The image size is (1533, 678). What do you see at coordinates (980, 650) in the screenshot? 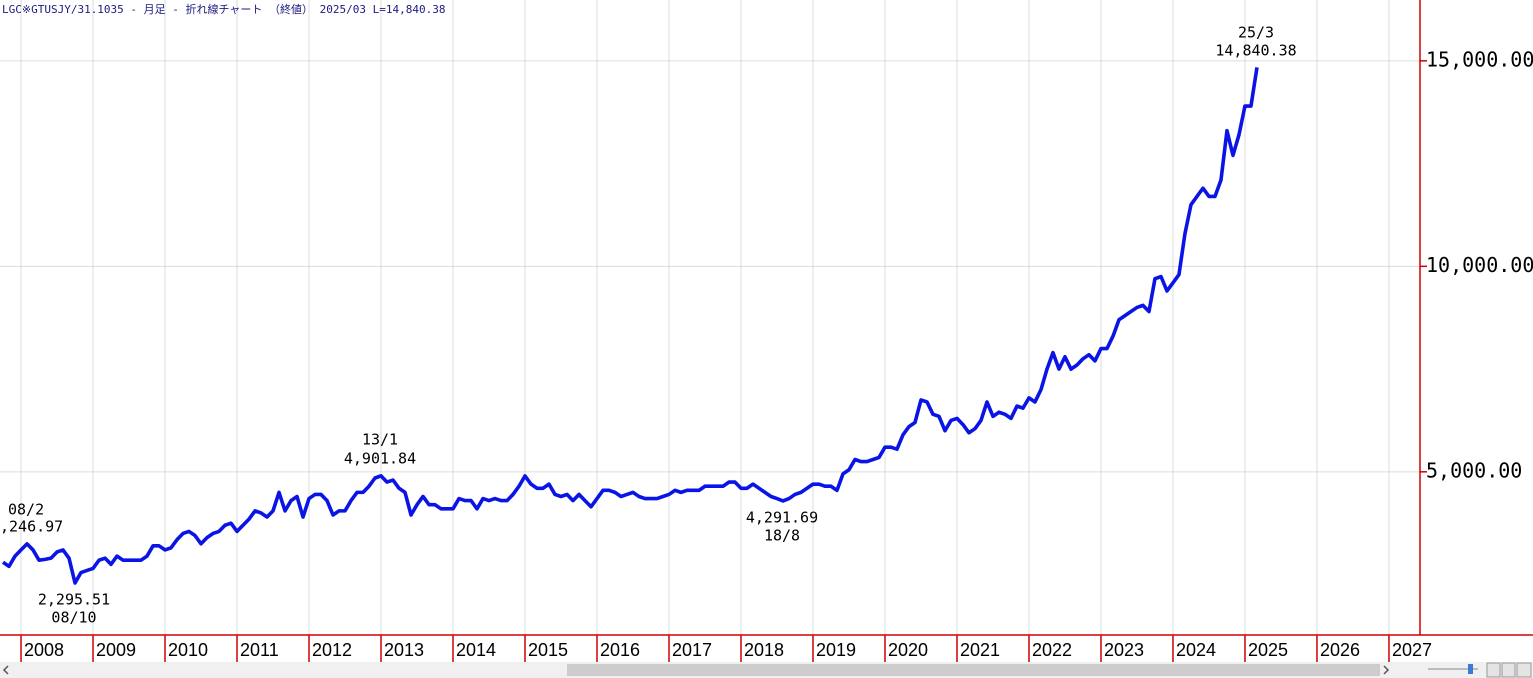
I see `x-tick-label: 2021` at bounding box center [980, 650].